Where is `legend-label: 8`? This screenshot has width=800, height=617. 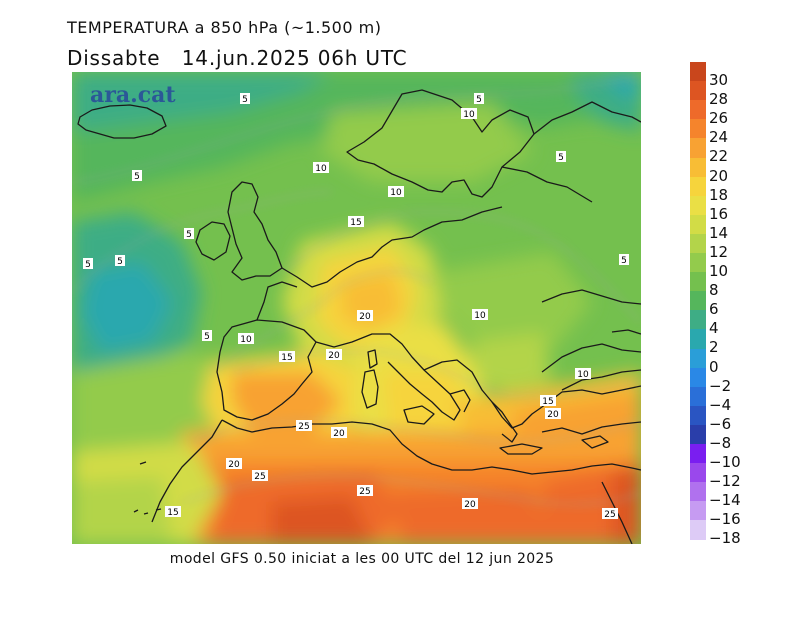
legend-label: 8 is located at coordinates (714, 290).